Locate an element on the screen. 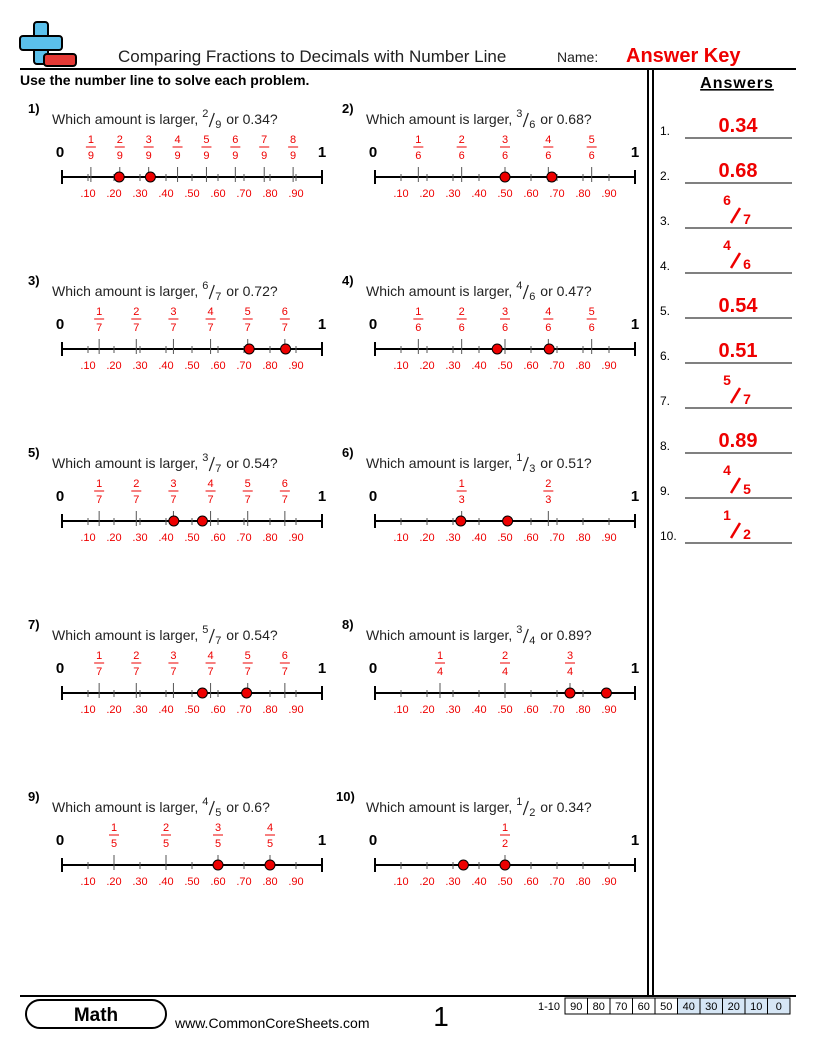 This screenshot has height=1056, width=816. fraction-denominator: 9 is located at coordinates (149, 156).